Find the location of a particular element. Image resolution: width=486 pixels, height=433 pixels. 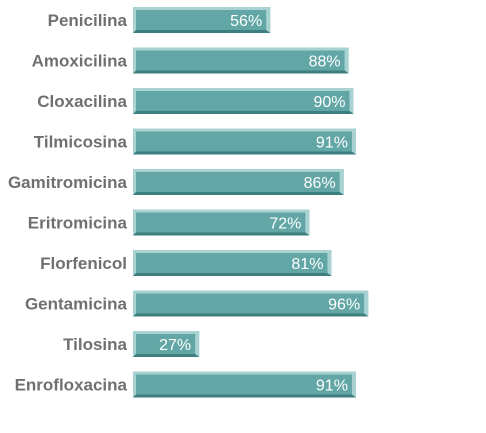

value-label: 96% is located at coordinates (344, 305).